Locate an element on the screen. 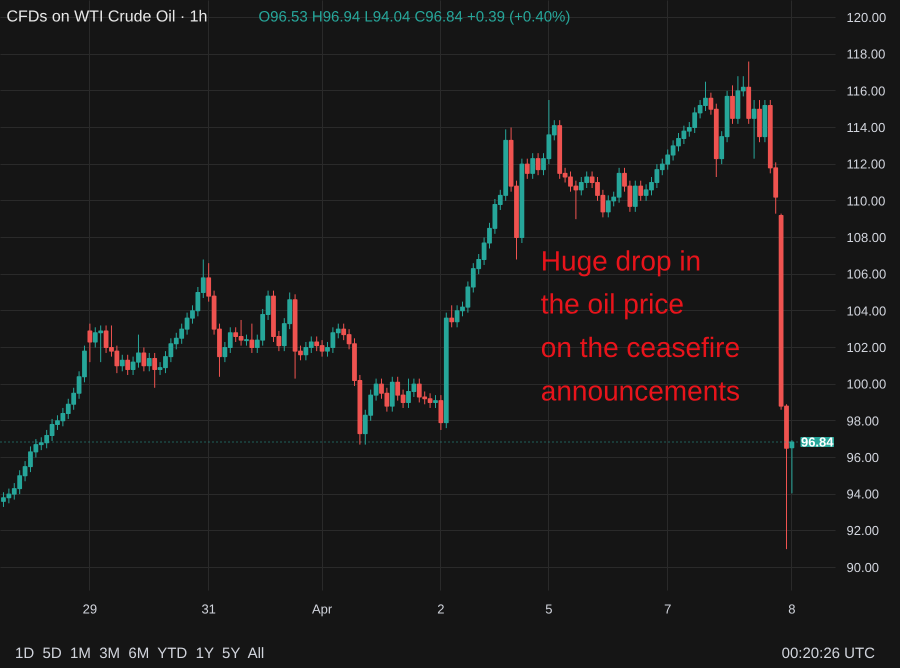 The height and width of the screenshot is (668, 900). y-tick-label: 116.00 is located at coordinates (866, 90).